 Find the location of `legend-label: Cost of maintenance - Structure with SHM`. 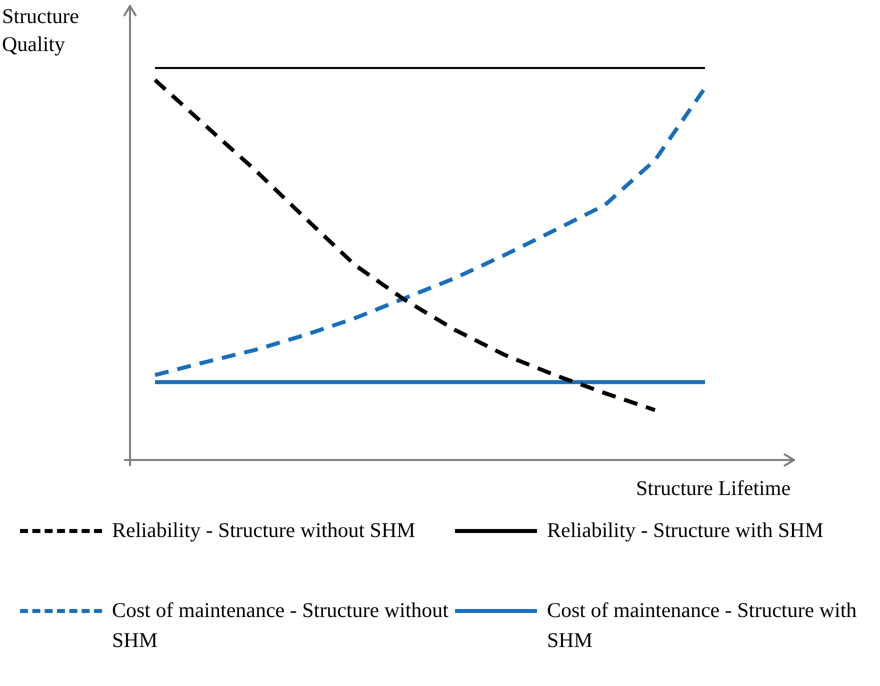

legend-label: Cost of maintenance - Structure with SHM is located at coordinates (702, 625).